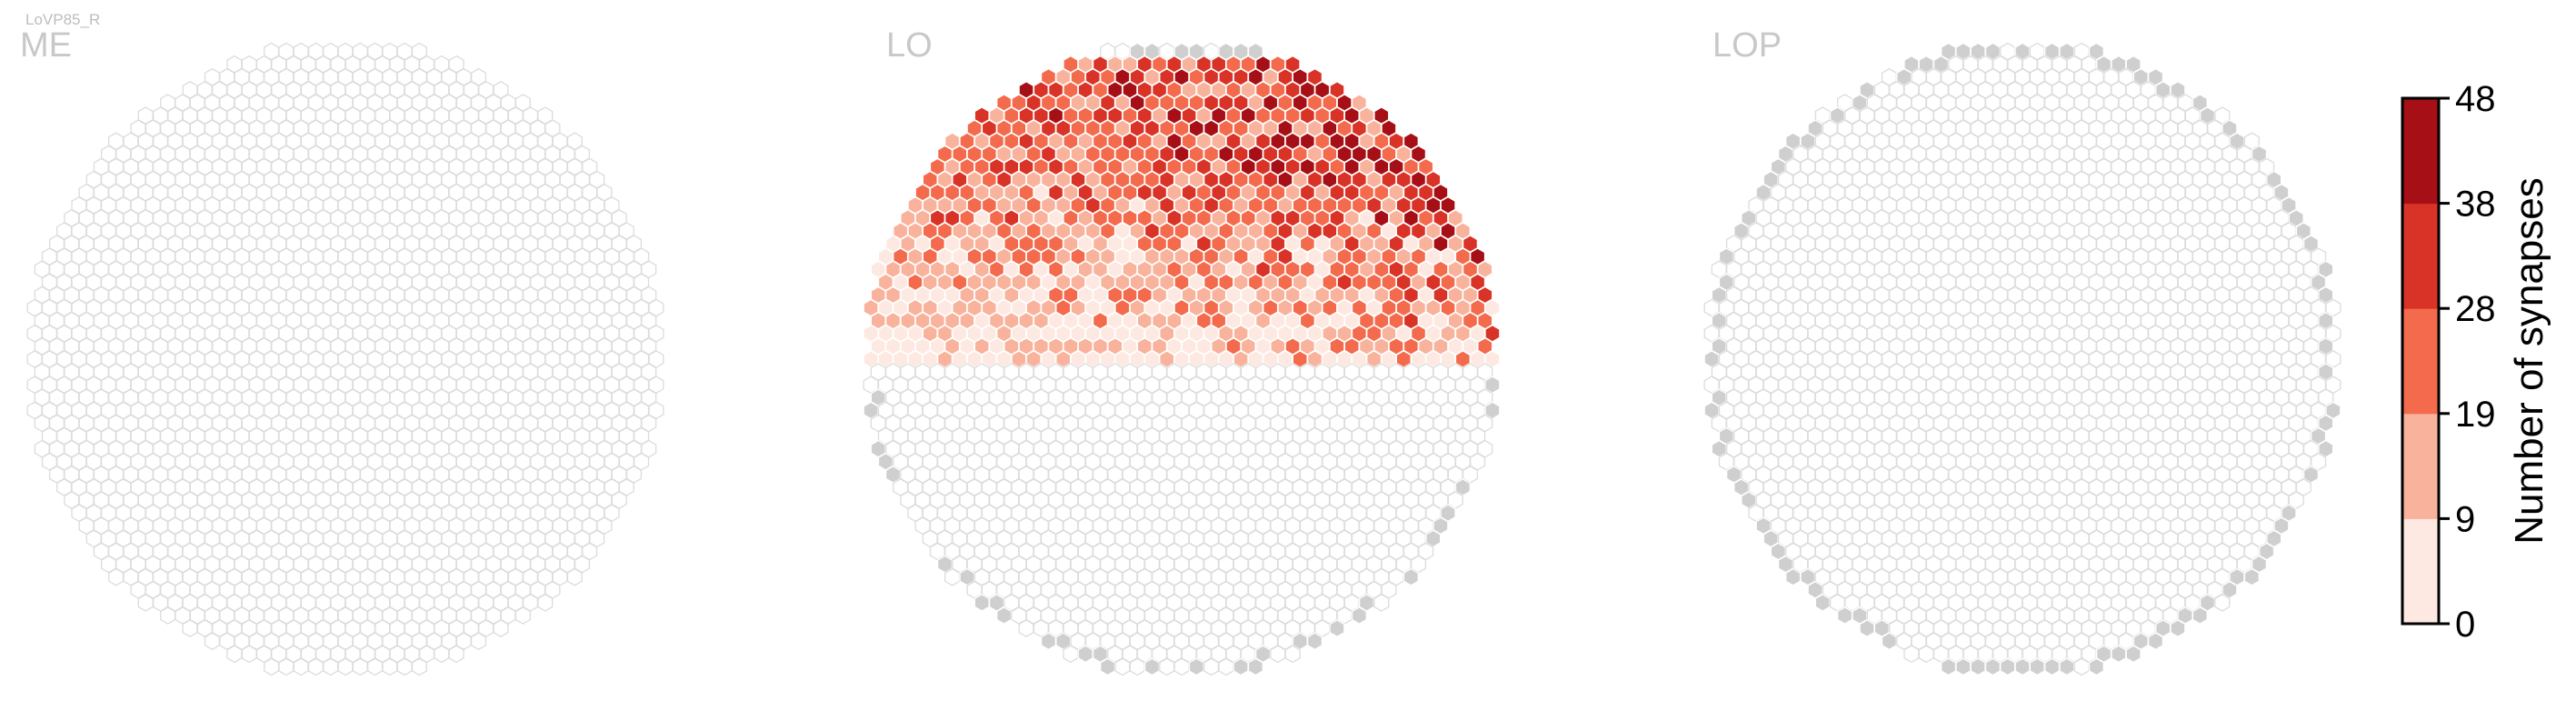 Image resolution: width=2576 pixels, height=721 pixels. Describe the element at coordinates (909, 45) in the screenshot. I see `panel-title-lo: LO` at that location.